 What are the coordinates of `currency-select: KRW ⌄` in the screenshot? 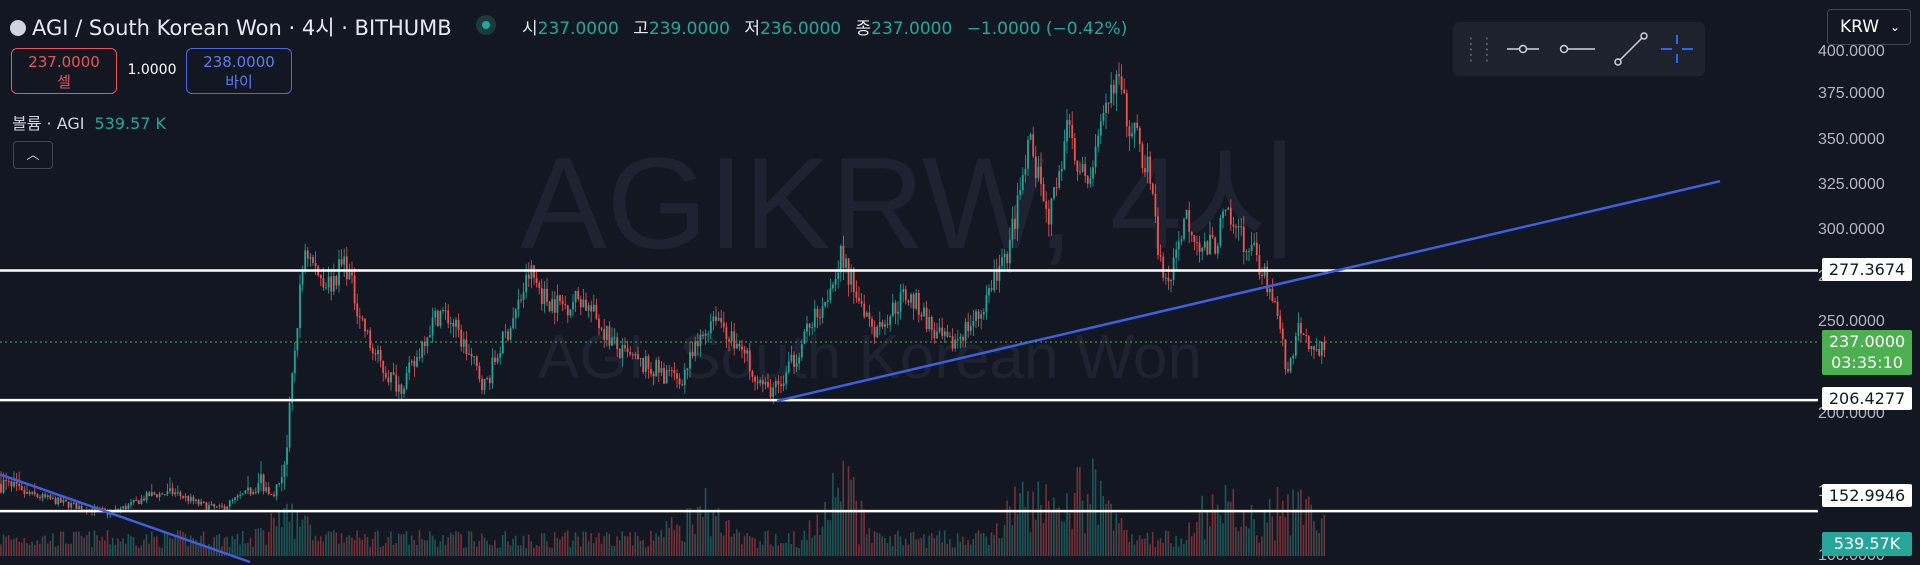 It's located at (1869, 27).